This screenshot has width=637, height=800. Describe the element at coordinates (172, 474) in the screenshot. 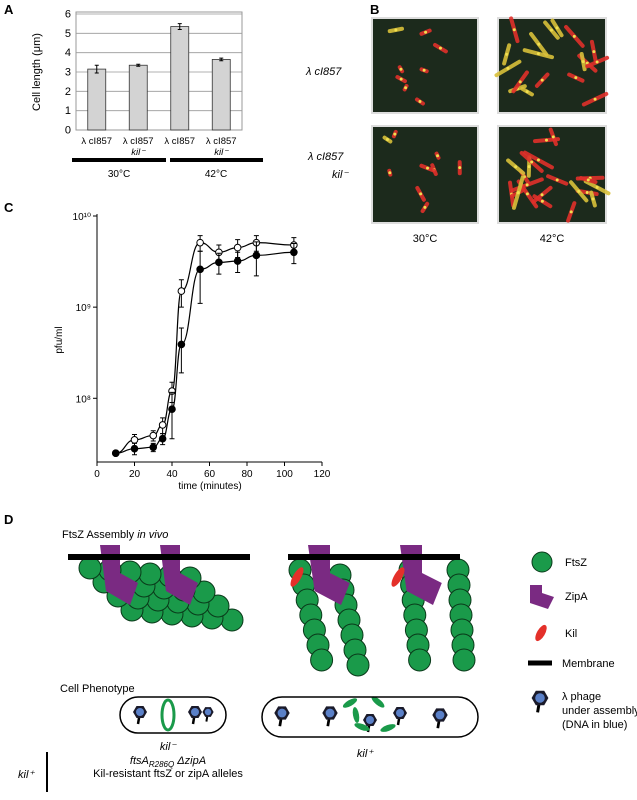

I see `x-tick-label: 40` at that location.